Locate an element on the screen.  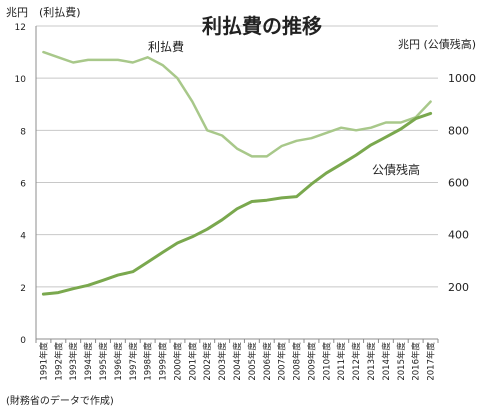
x-tick-label: 2012年度 is located at coordinates (356, 361).